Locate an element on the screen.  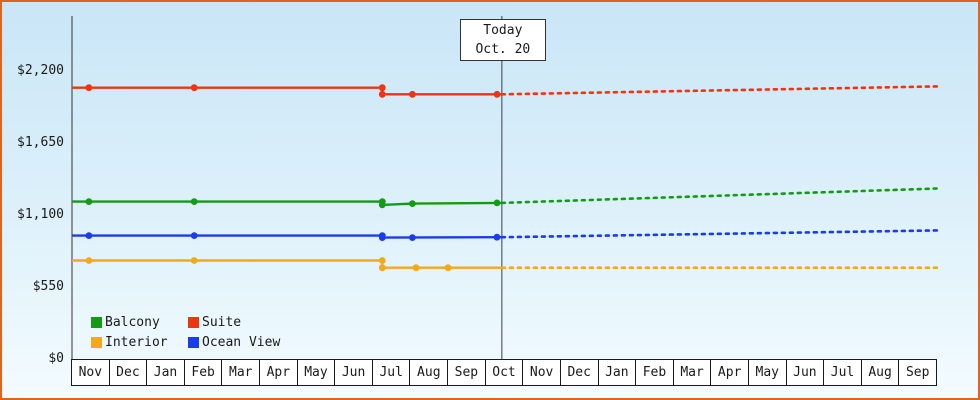
legend: Balcony Suite Interior Ocean View is located at coordinates (185, 332).